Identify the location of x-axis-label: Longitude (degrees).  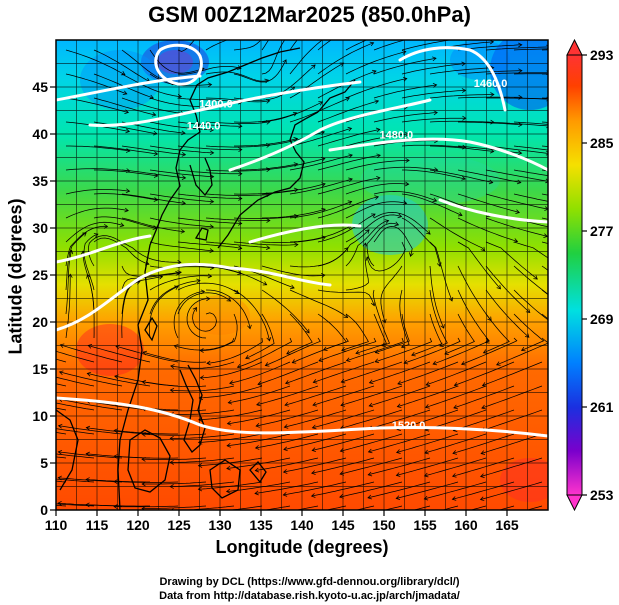
(302, 547).